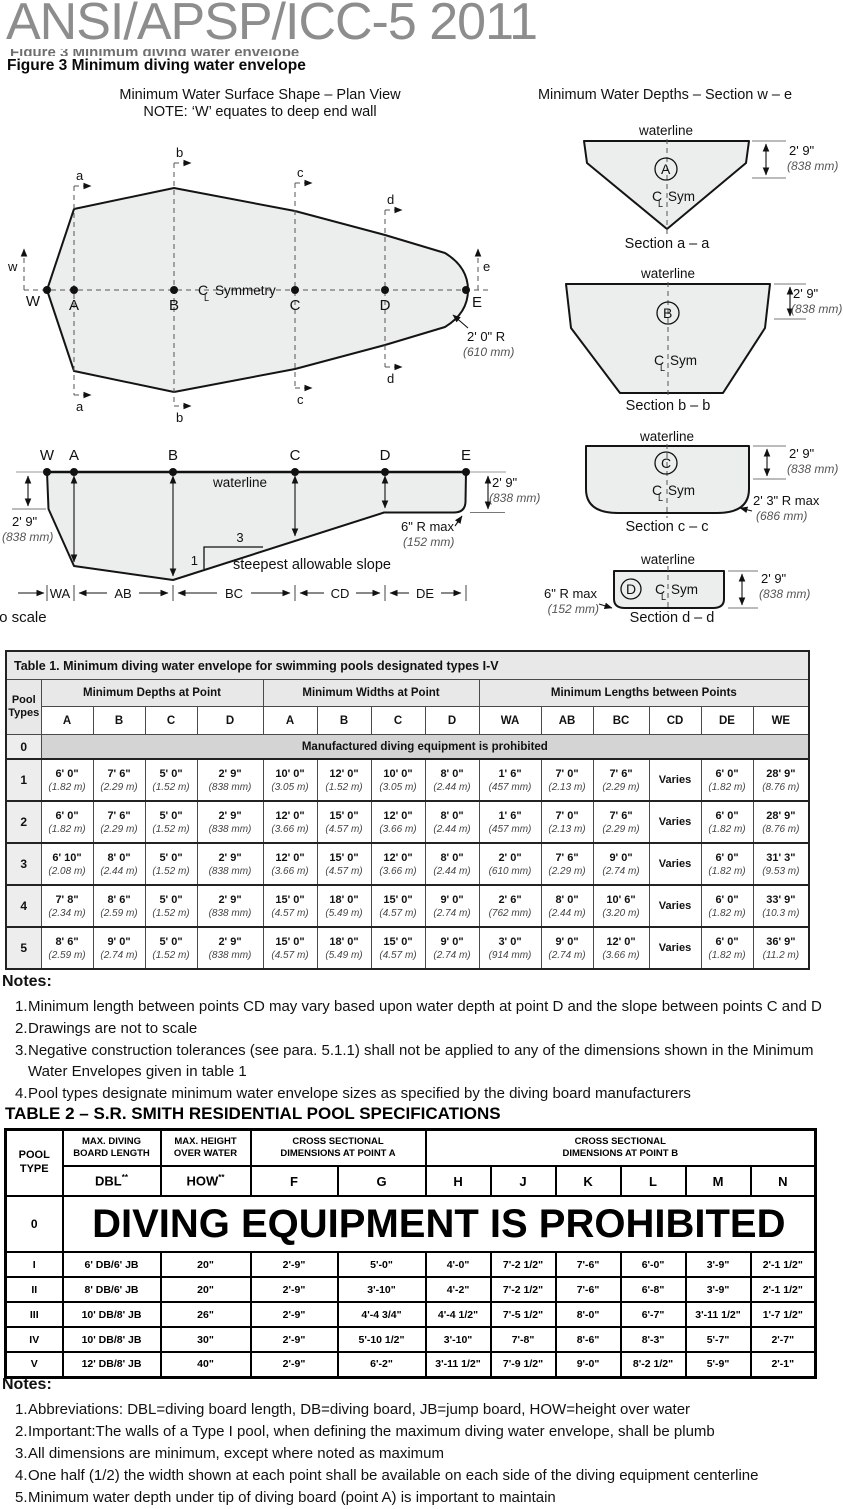  Describe the element at coordinates (23, 906) in the screenshot. I see `pool-type-4: 4` at that location.